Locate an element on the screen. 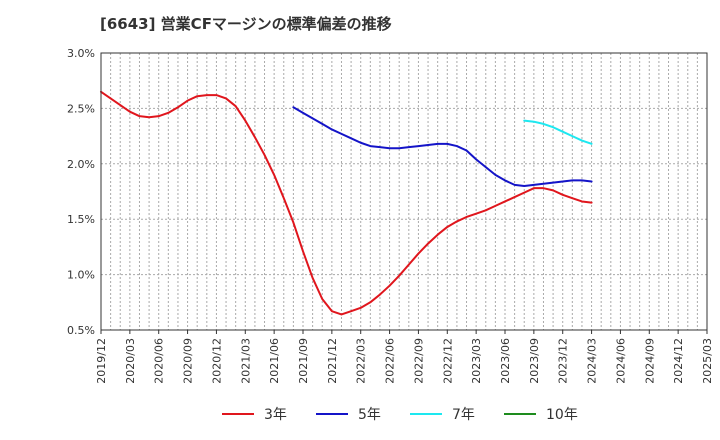  x-tick-label: 2020/06 is located at coordinates (159, 361).